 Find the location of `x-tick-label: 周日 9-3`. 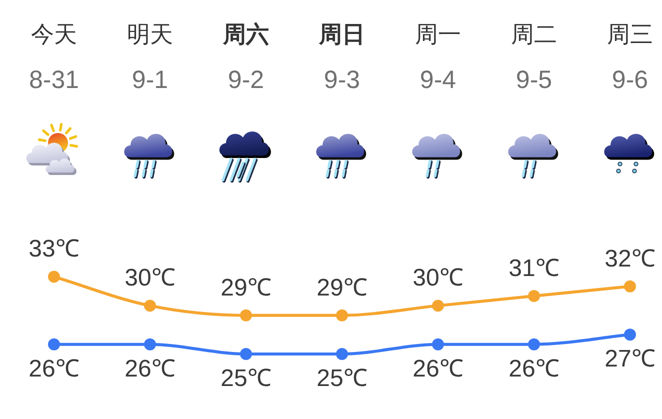

x-tick-label: 周日 9-3 is located at coordinates (342, 57).